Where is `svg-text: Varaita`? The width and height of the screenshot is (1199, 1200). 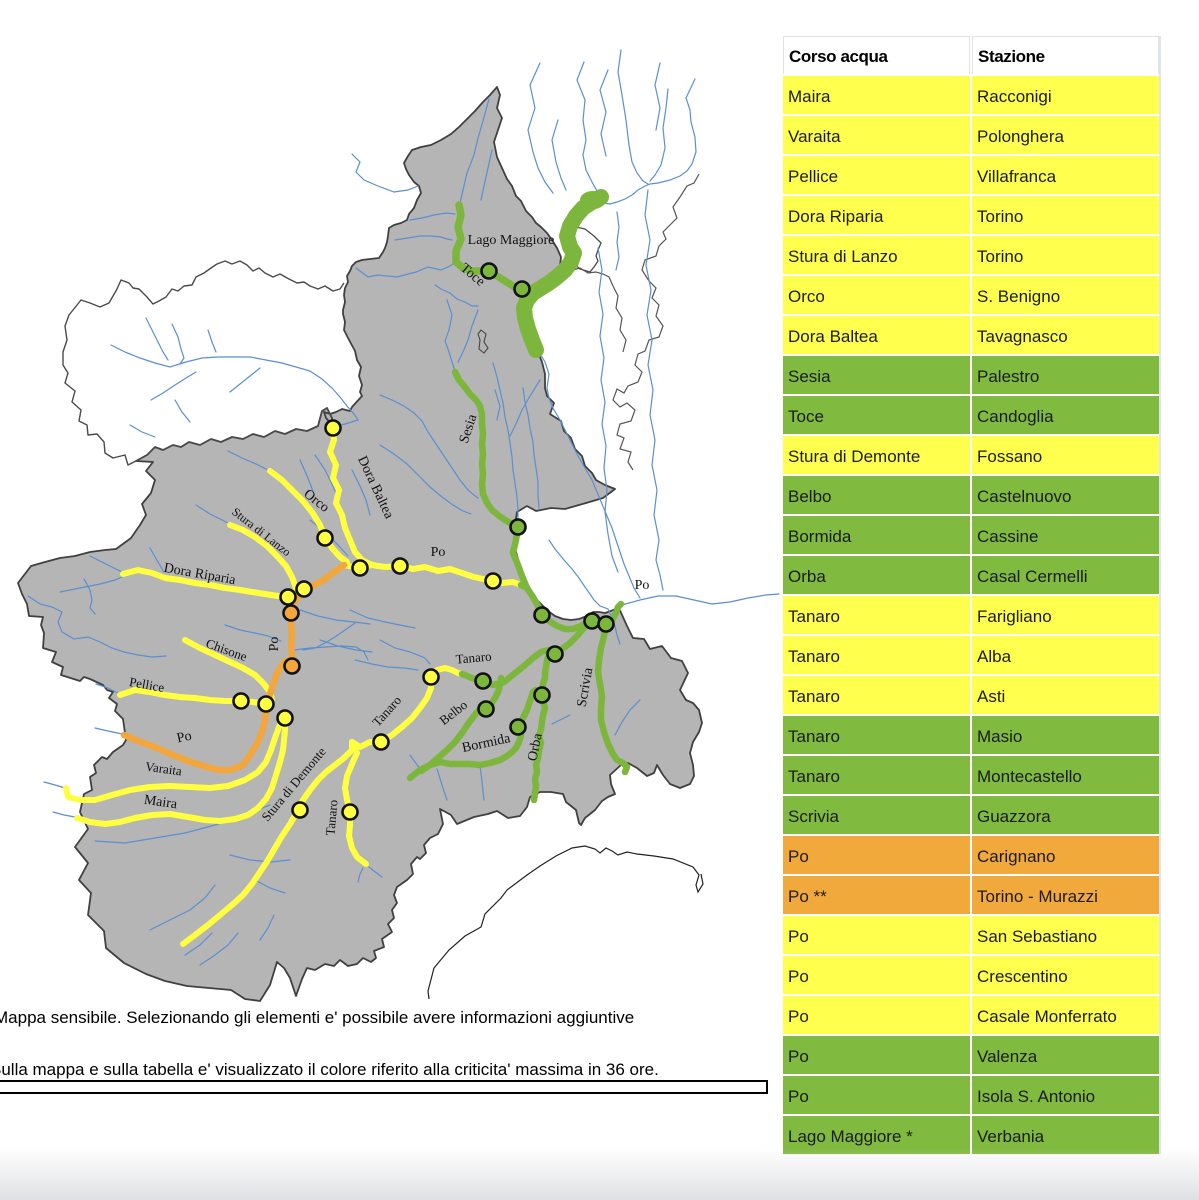
svg-text: Varaita is located at coordinates (163, 769).